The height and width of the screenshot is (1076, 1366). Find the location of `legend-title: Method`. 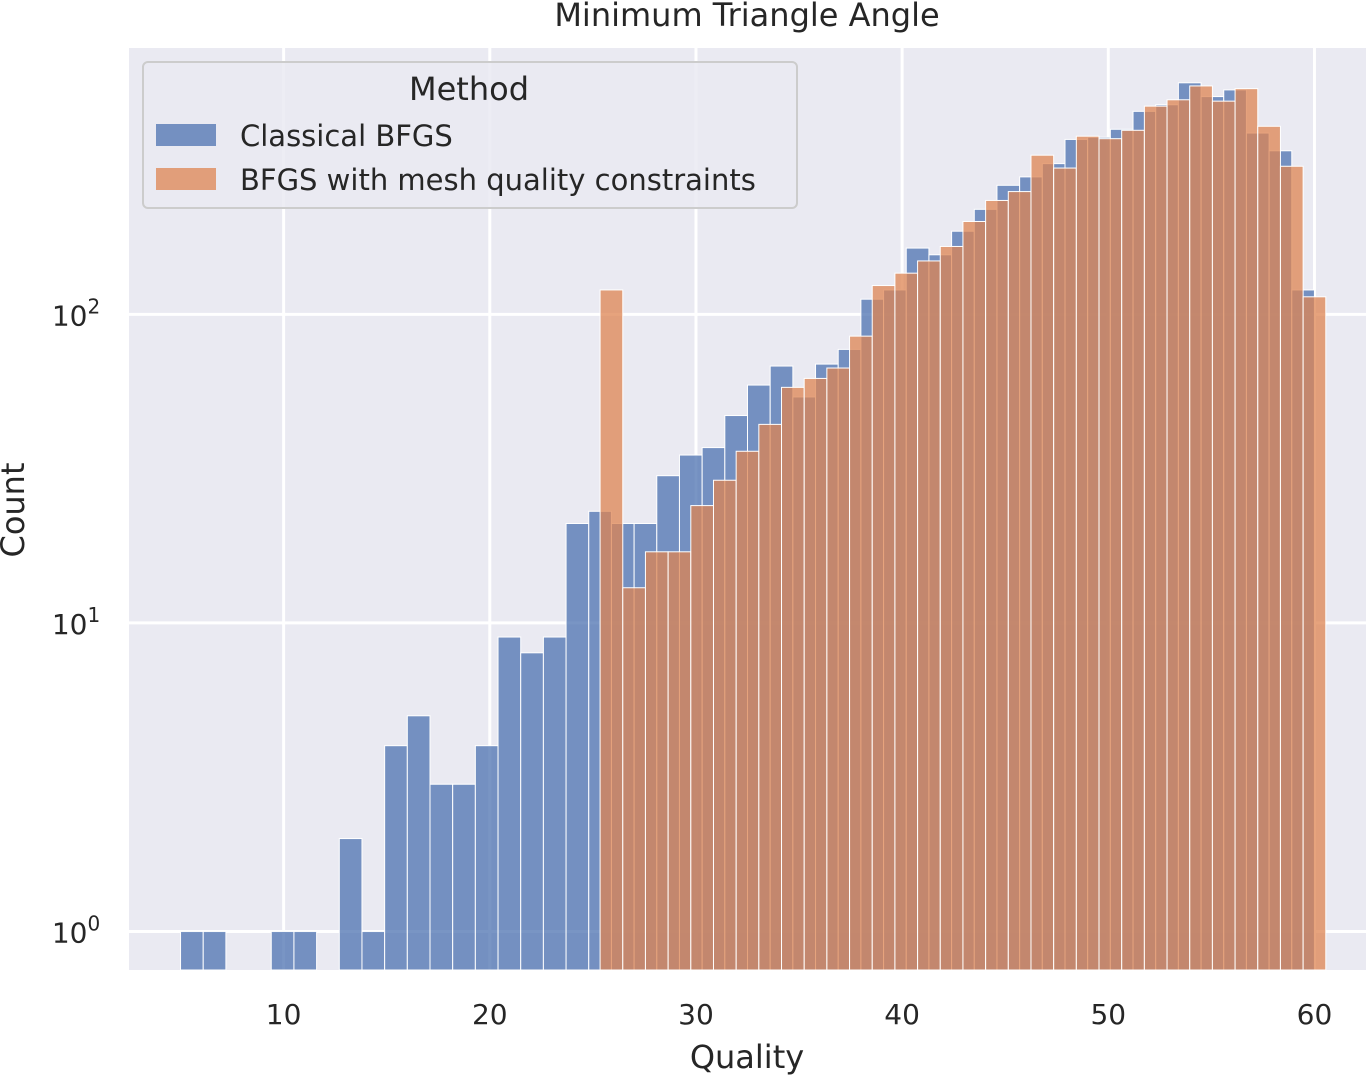

legend-title: Method is located at coordinates (469, 89).